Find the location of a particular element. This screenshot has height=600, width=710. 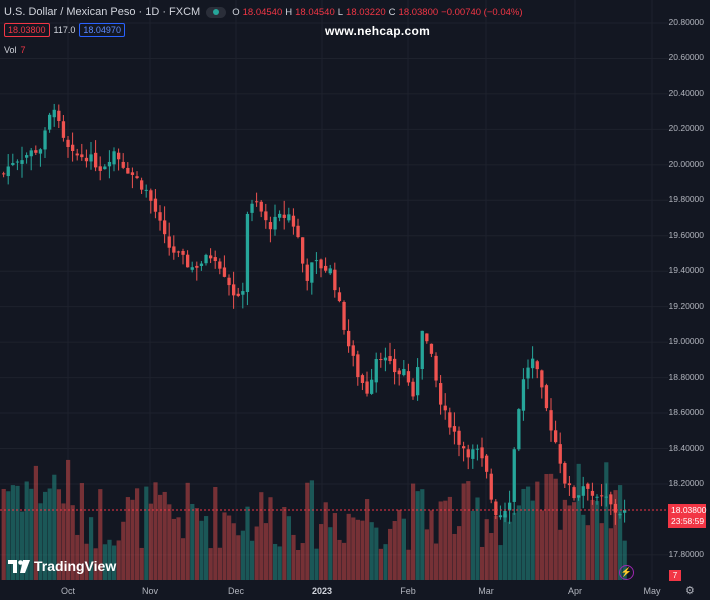

high-value: 18.04540 is located at coordinates (315, 12).